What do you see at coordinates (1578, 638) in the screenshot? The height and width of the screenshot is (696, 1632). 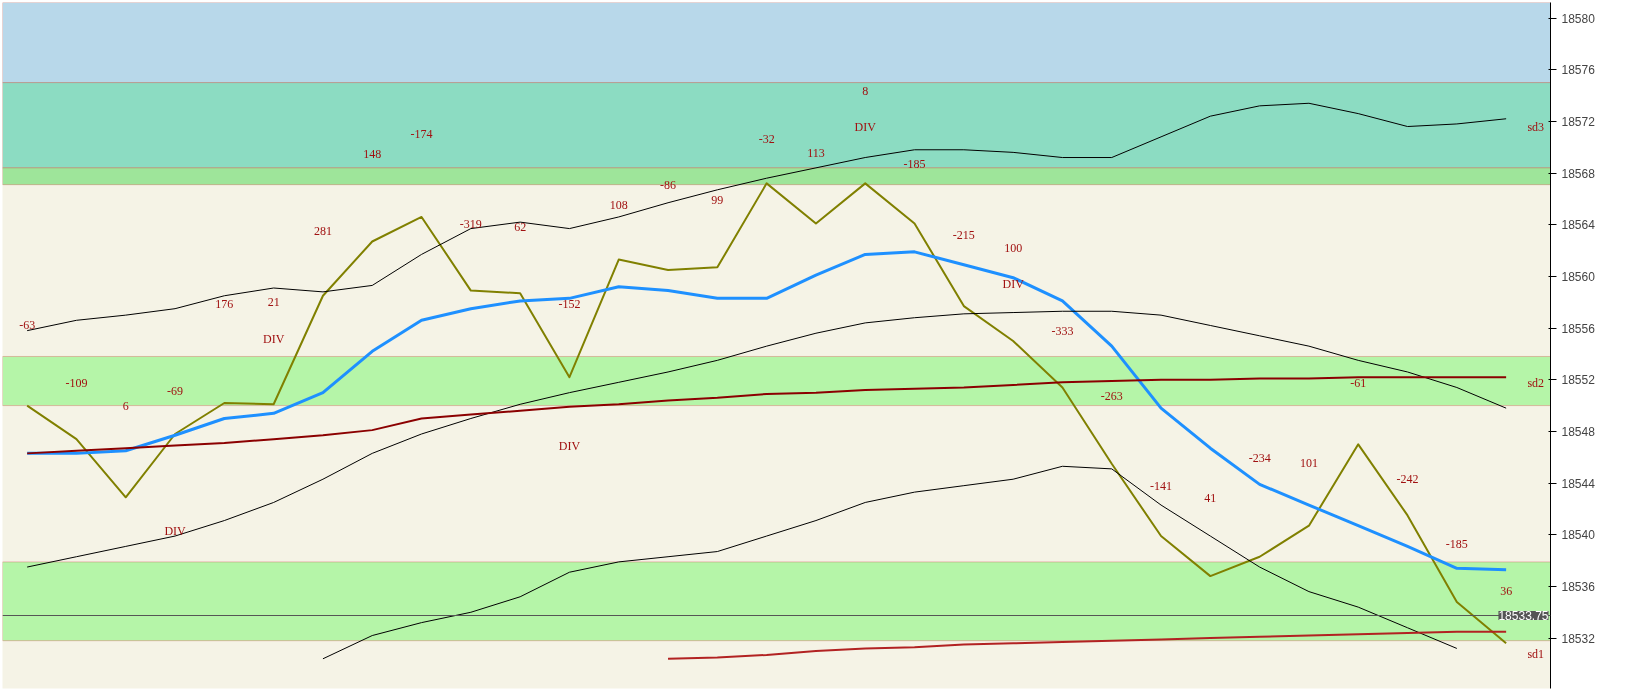 I see `y-tick-label: 18532` at bounding box center [1578, 638].